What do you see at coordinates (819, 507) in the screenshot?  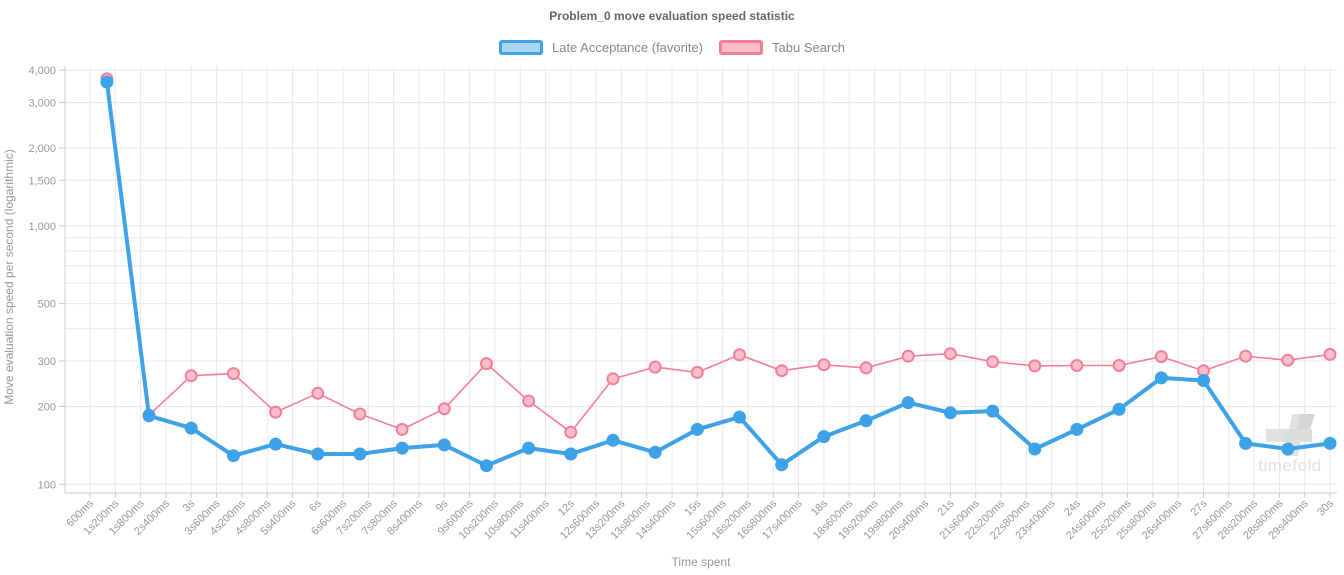 I see `x-tick-label: 18s` at bounding box center [819, 507].